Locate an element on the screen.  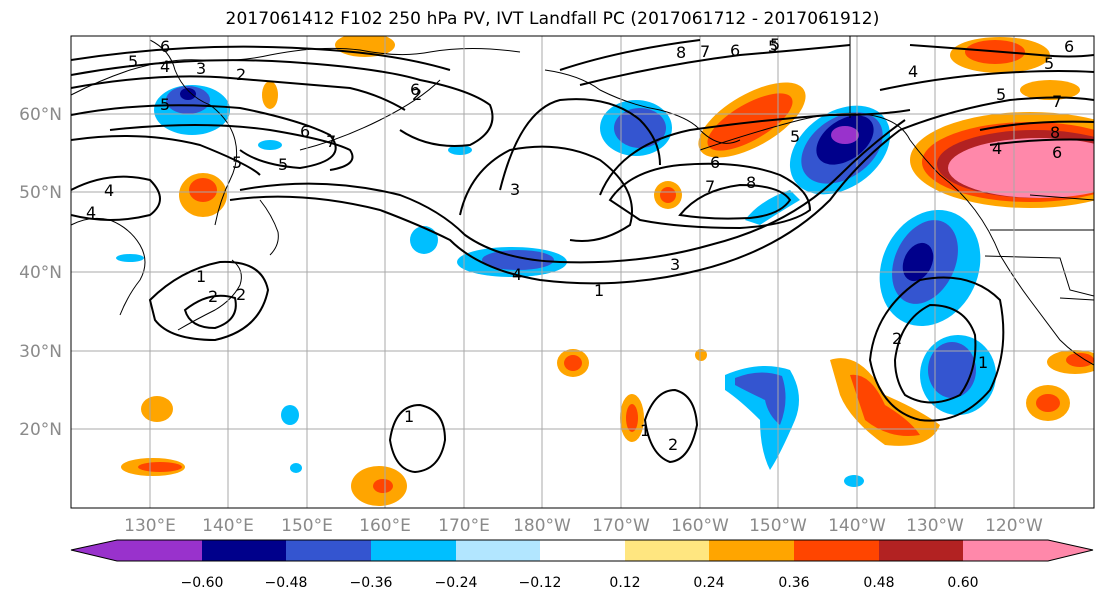
lon-label: 170°E is located at coordinates (464, 526).